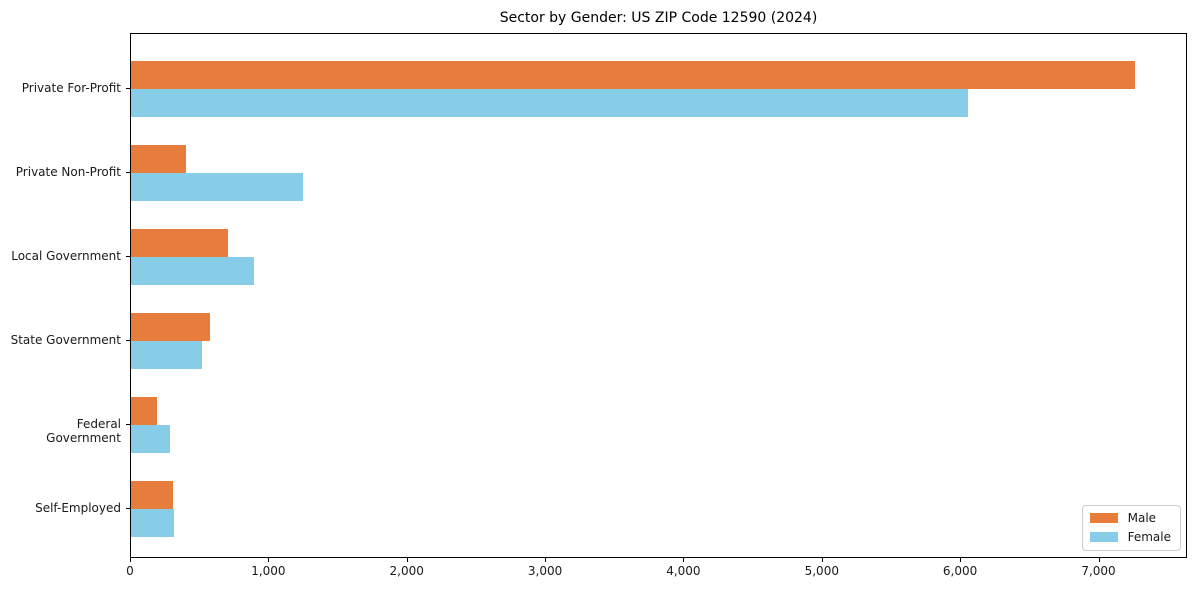  Describe the element at coordinates (268, 571) in the screenshot. I see `x-tick-label-1-000: 1,000` at that location.